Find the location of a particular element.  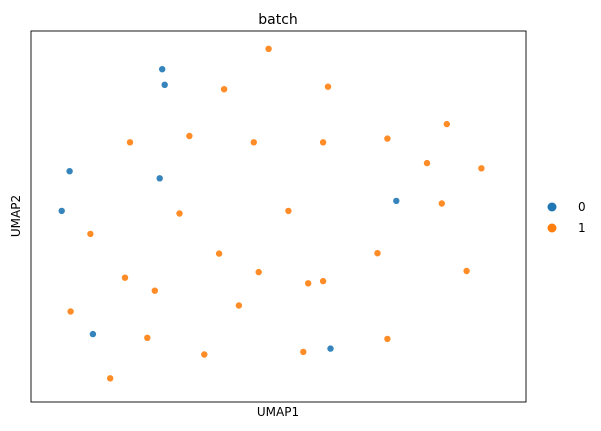

x-axis-label: UMAP1 is located at coordinates (278, 412).